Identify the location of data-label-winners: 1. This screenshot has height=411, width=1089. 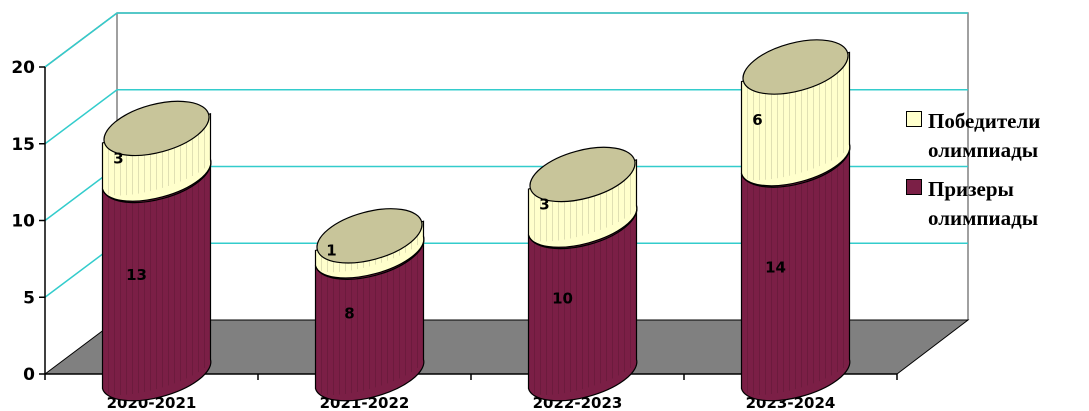
(331, 251).